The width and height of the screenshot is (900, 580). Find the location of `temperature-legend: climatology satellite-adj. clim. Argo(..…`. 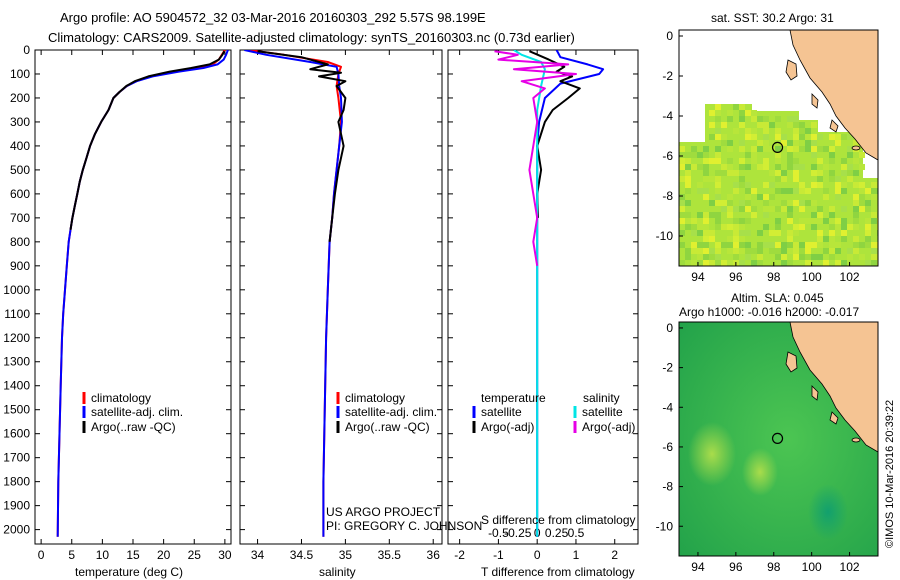

temperature-legend: climatology satellite-adj. clim. Argo(..… is located at coordinates (132, 412).